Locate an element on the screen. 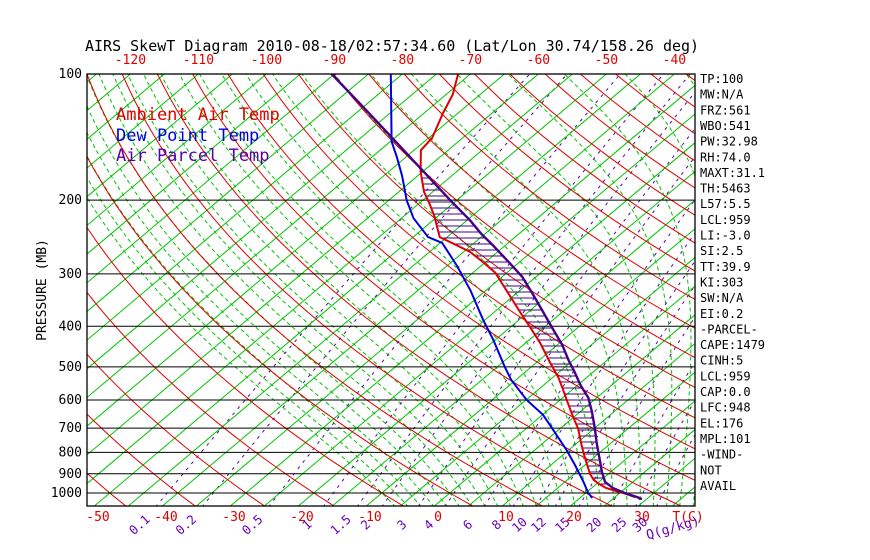 This screenshot has height=560, width=870. stat-line: TP:100 is located at coordinates (721, 79).